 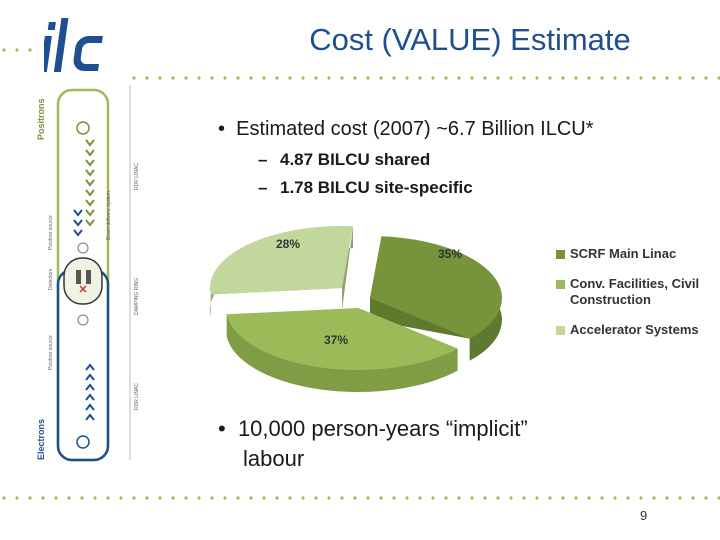 What do you see at coordinates (450, 254) in the screenshot?
I see `pie-data-label: 35%` at bounding box center [450, 254].